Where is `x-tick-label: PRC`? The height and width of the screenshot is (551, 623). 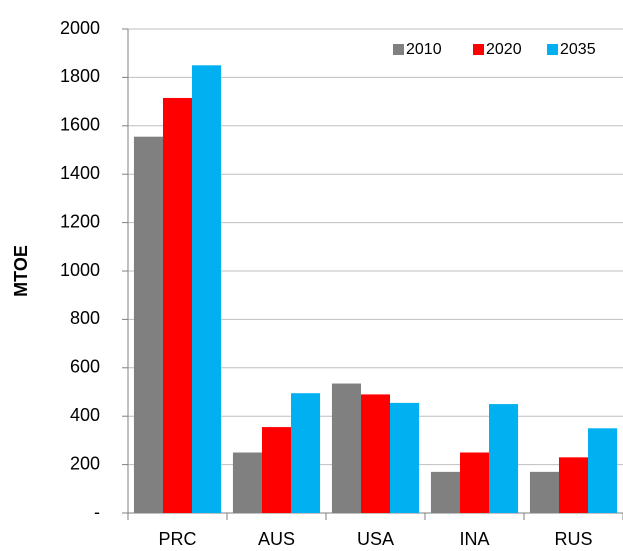 x-tick-label: PRC is located at coordinates (177, 539).